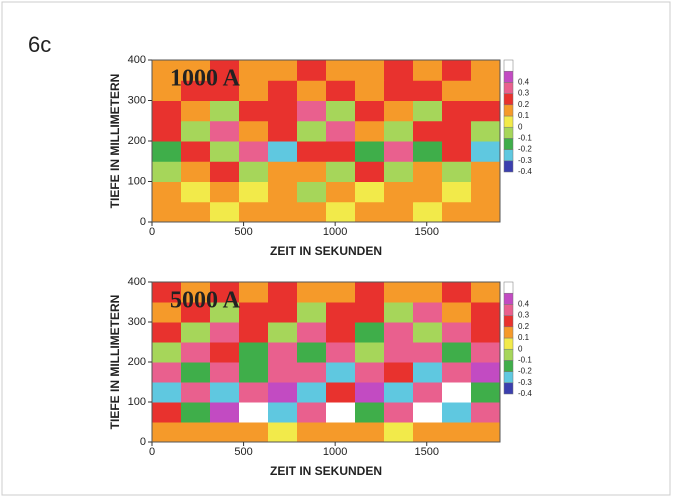 Image resolution: width=674 pixels, height=502 pixels. I want to click on x-tick-label: 0, so click(152, 232).